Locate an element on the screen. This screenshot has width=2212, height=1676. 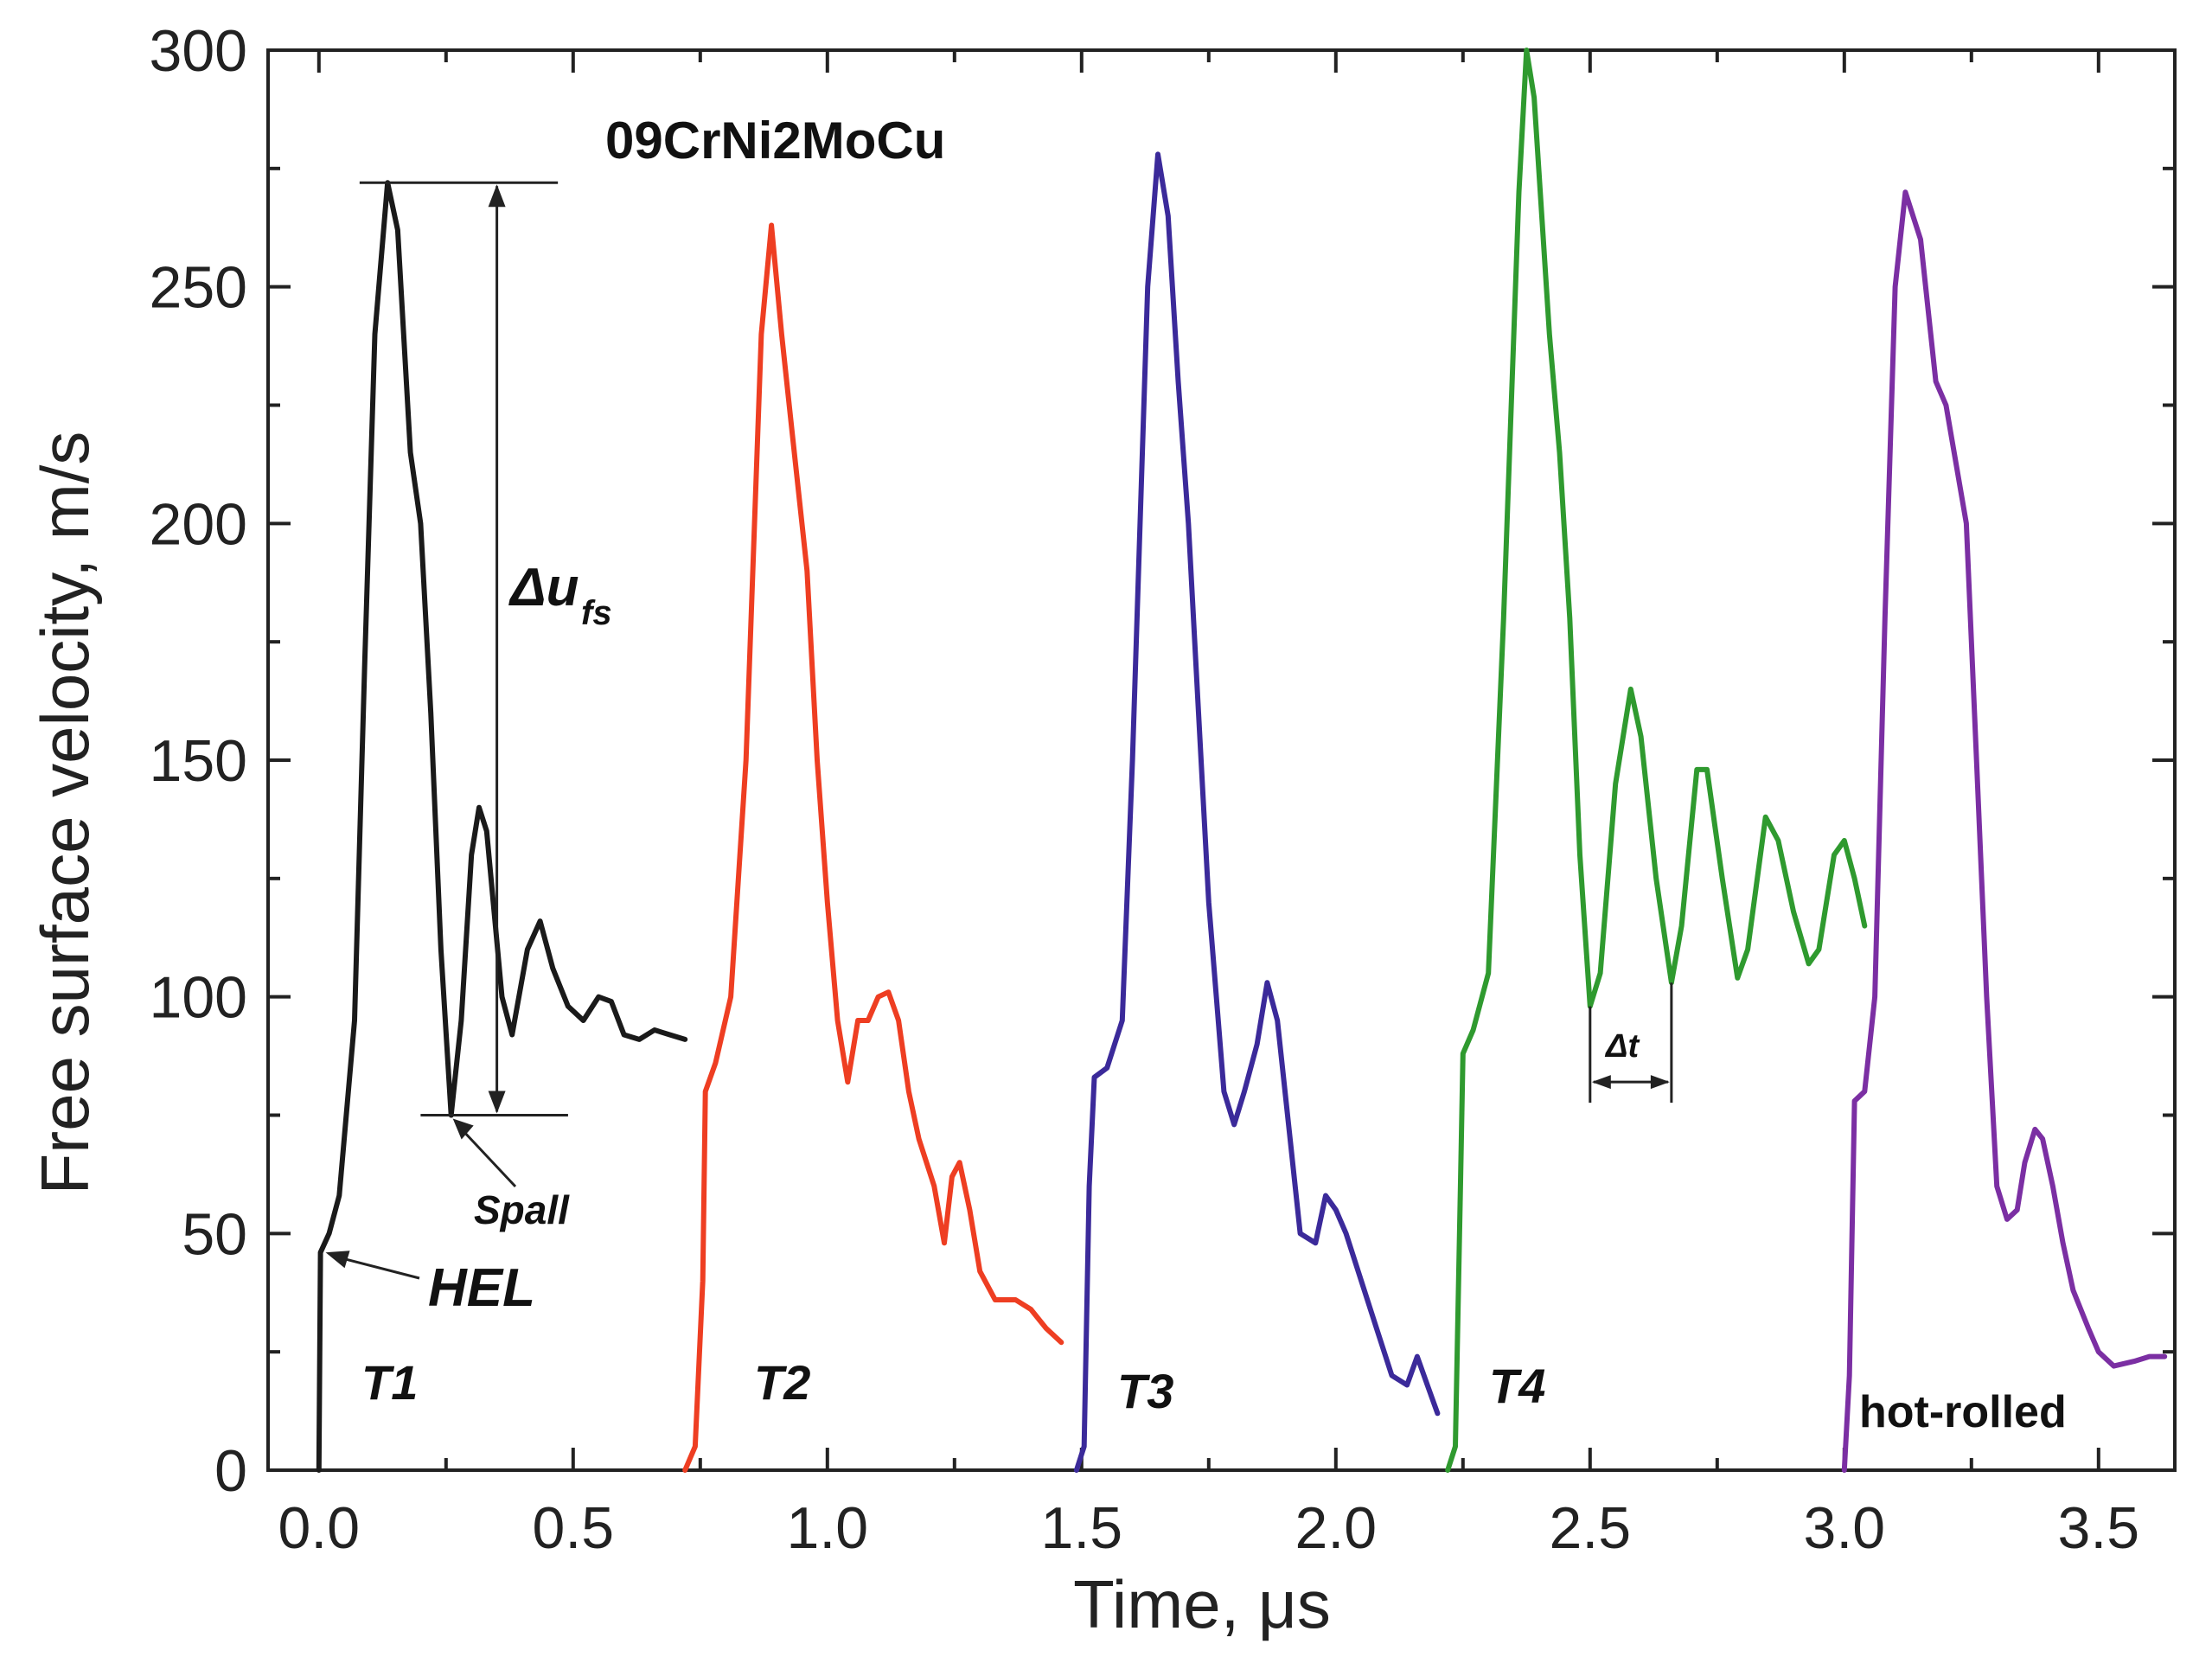
series-t3 is located at coordinates (1257, 812).